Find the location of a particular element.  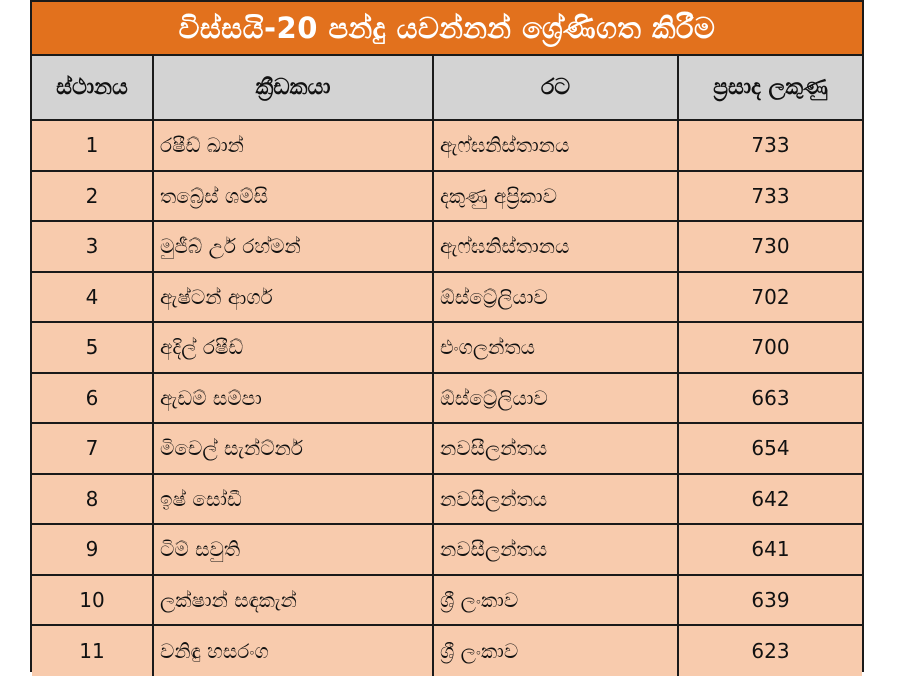

player-cell: තබ්‍රේස් ශම්සි is located at coordinates (293, 195).